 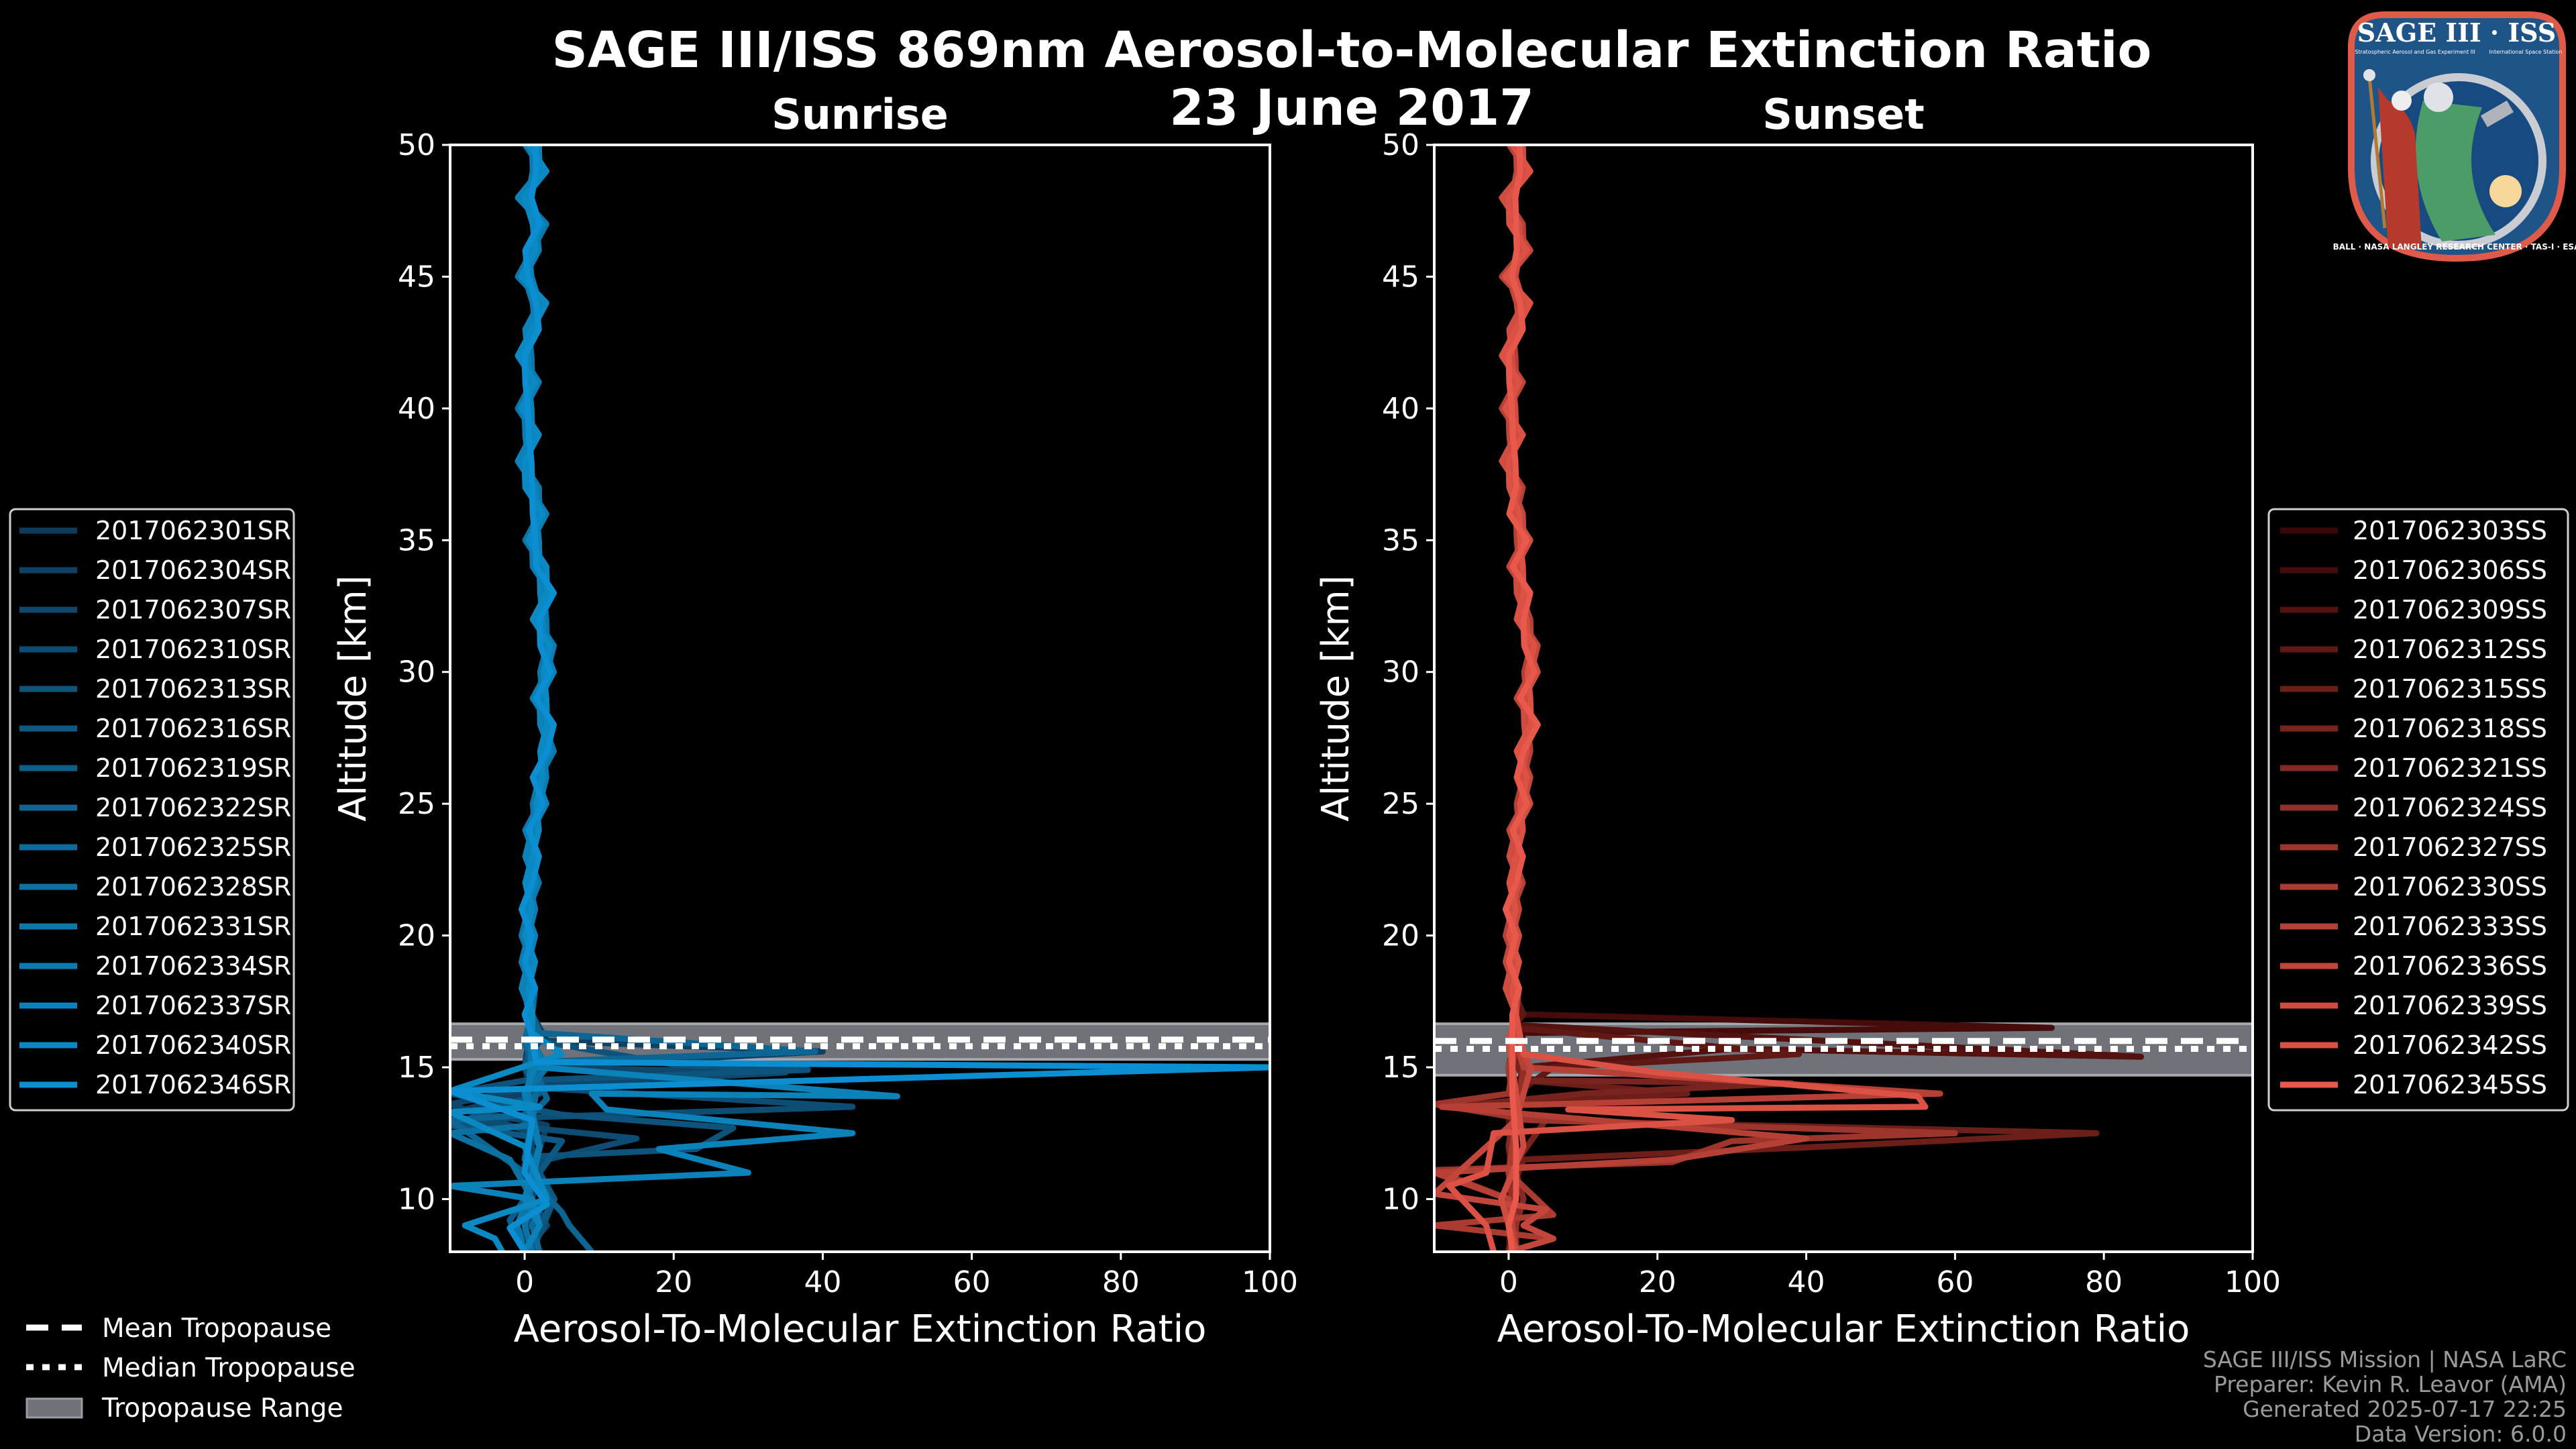 What do you see at coordinates (1843, 114) in the screenshot?
I see `panel-title: Sunset` at bounding box center [1843, 114].